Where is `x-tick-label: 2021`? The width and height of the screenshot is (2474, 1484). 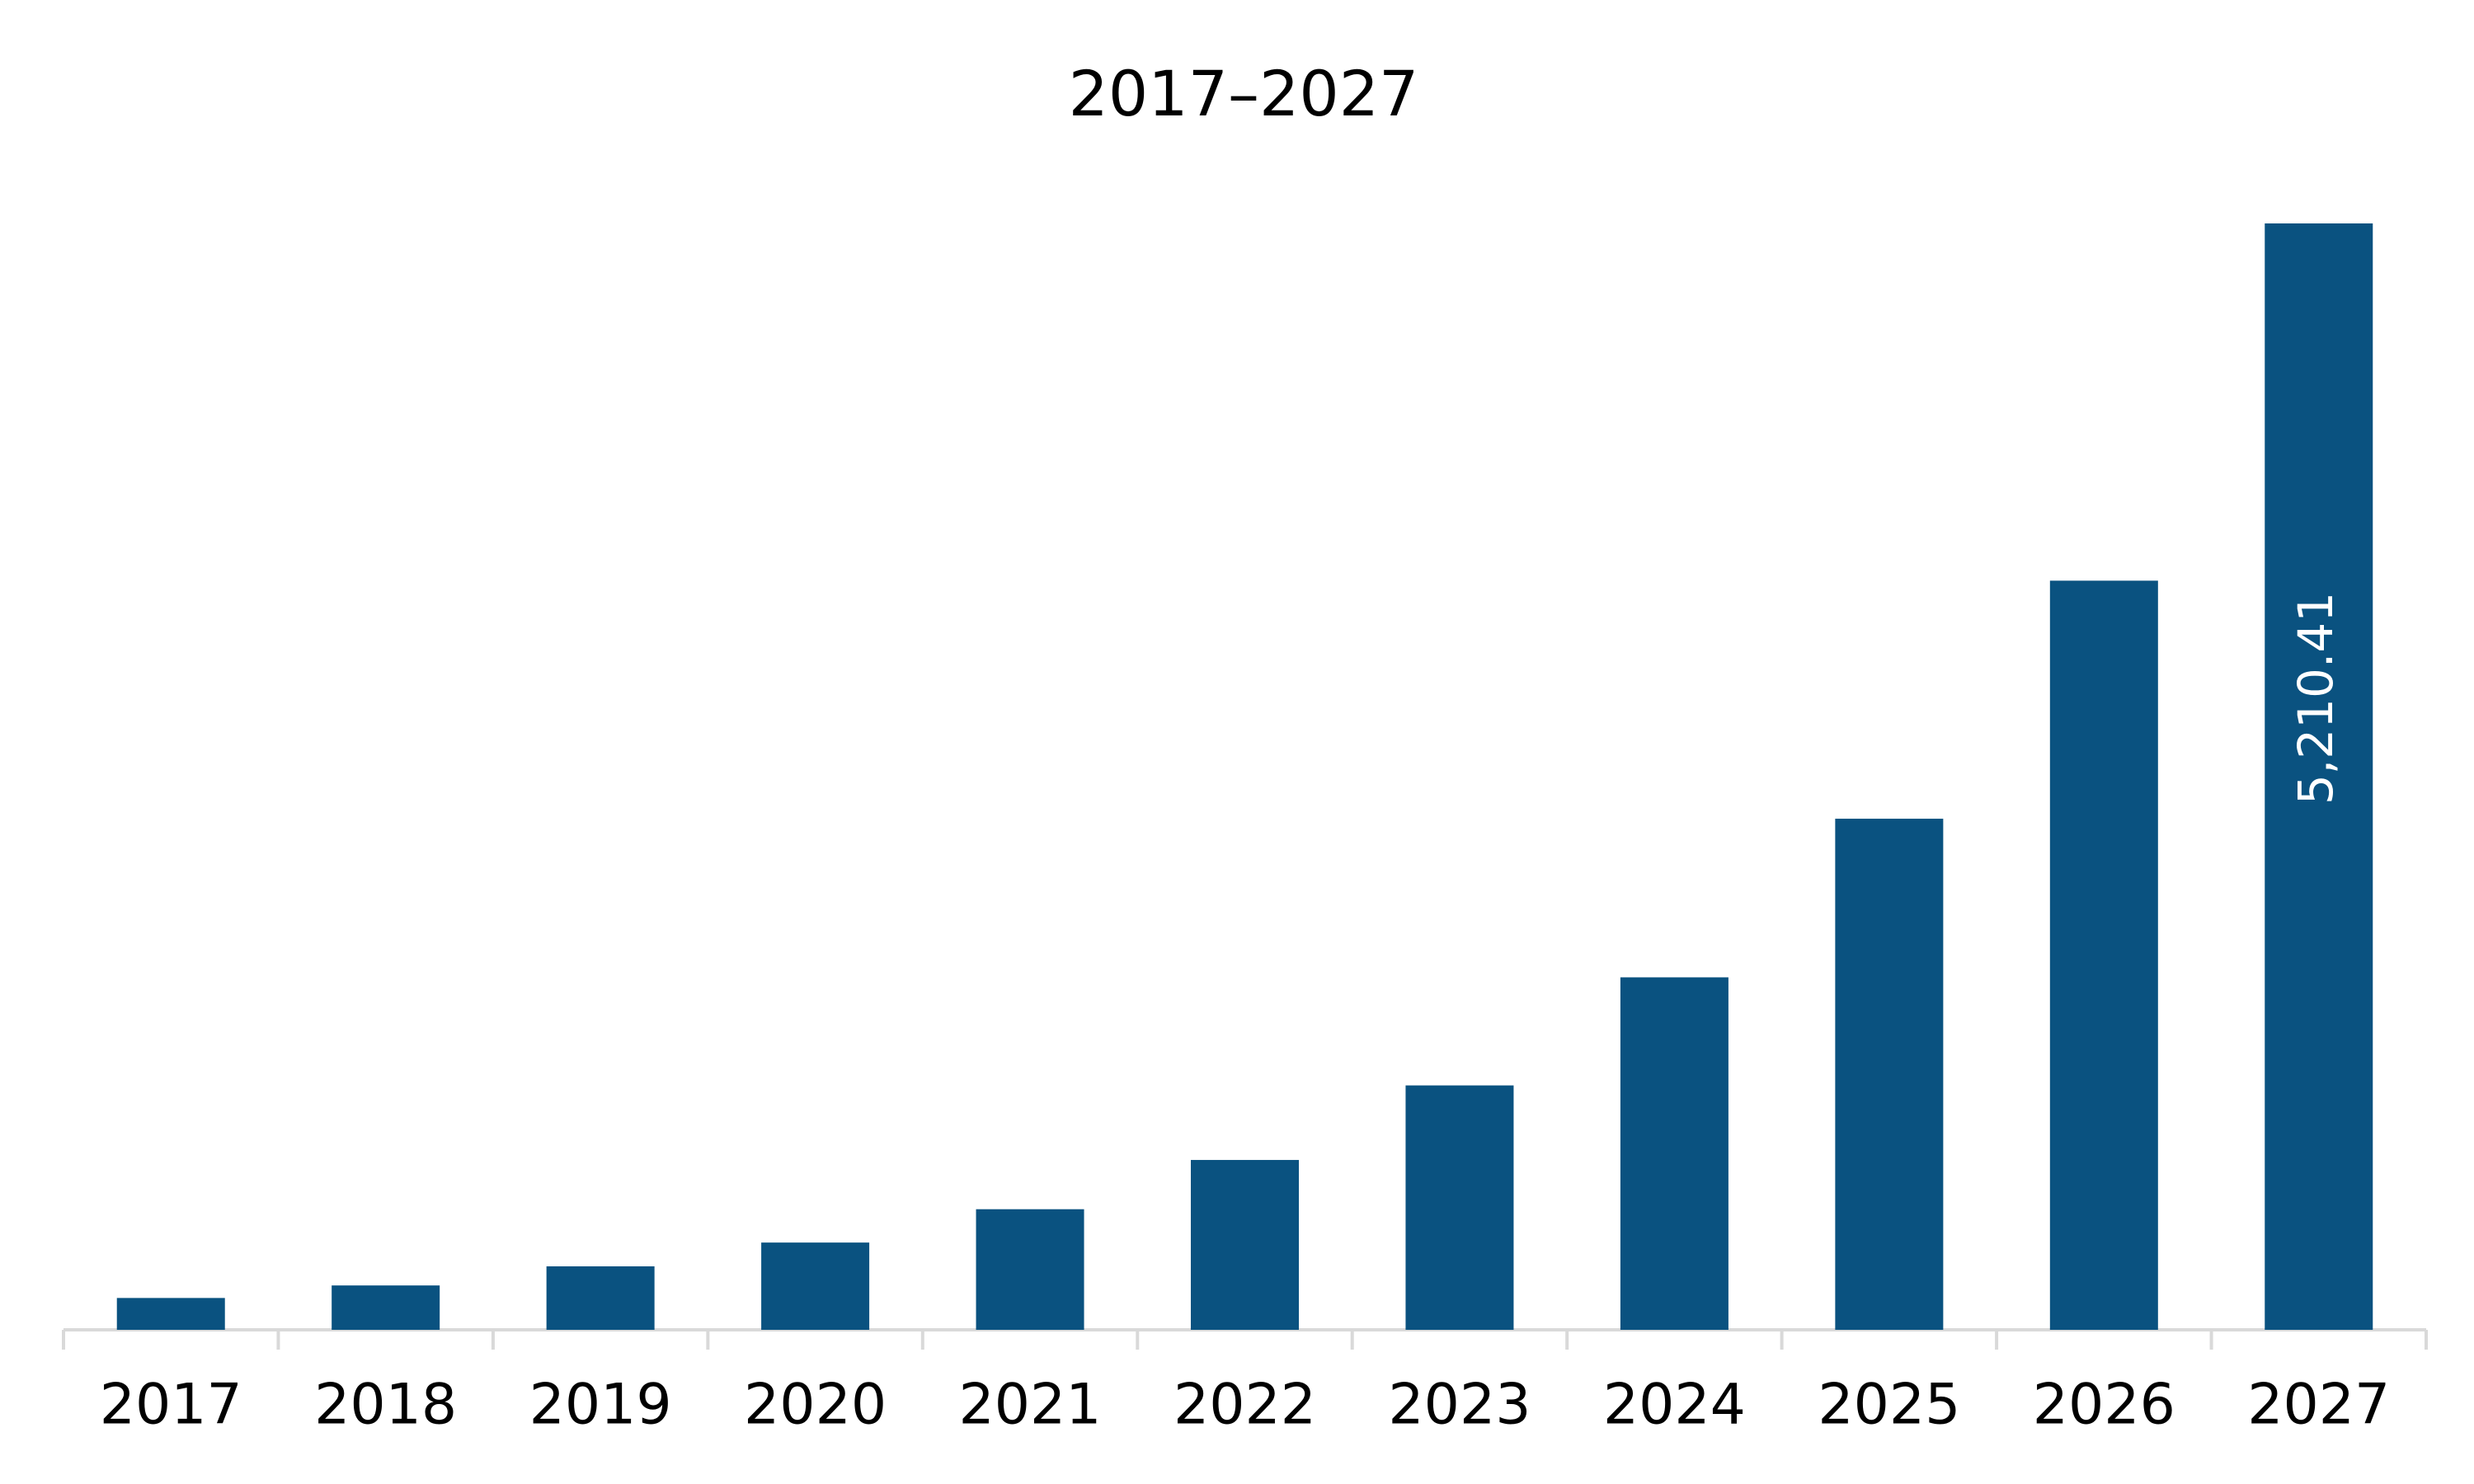
x-tick-label: 2021 is located at coordinates (1030, 1405).